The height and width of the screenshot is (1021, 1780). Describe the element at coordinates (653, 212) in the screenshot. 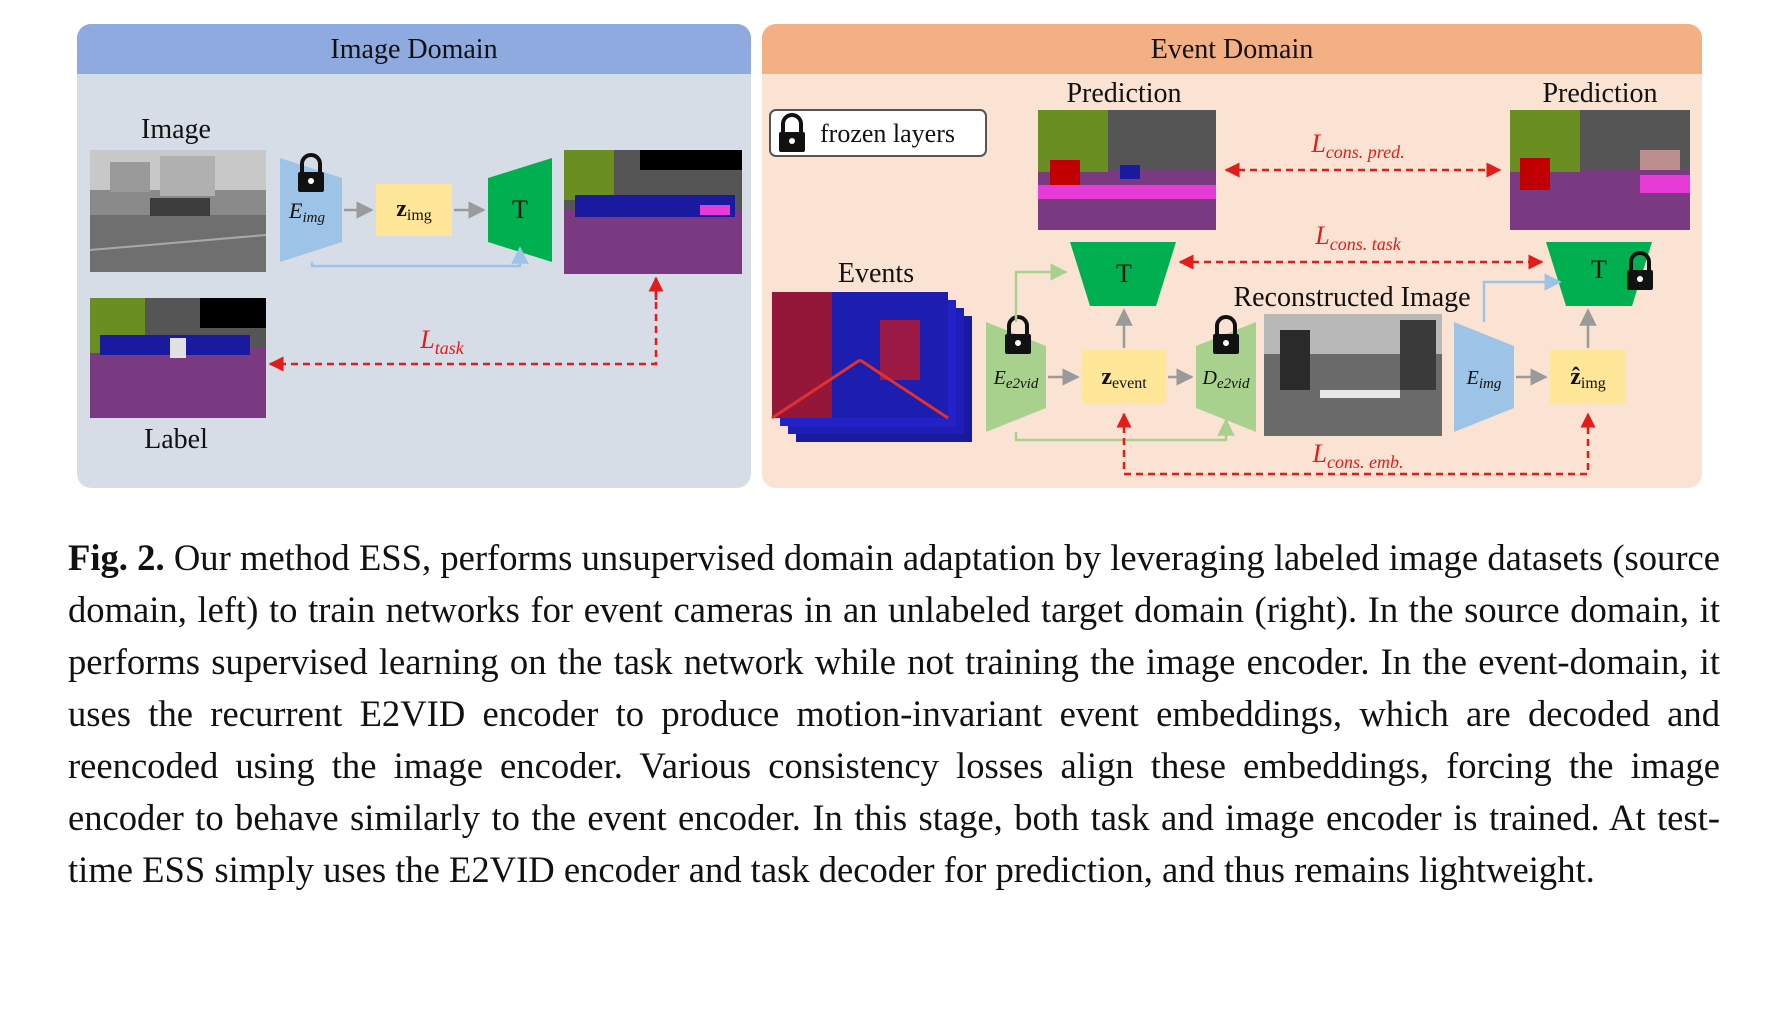

I see `image-domain-prediction` at that location.